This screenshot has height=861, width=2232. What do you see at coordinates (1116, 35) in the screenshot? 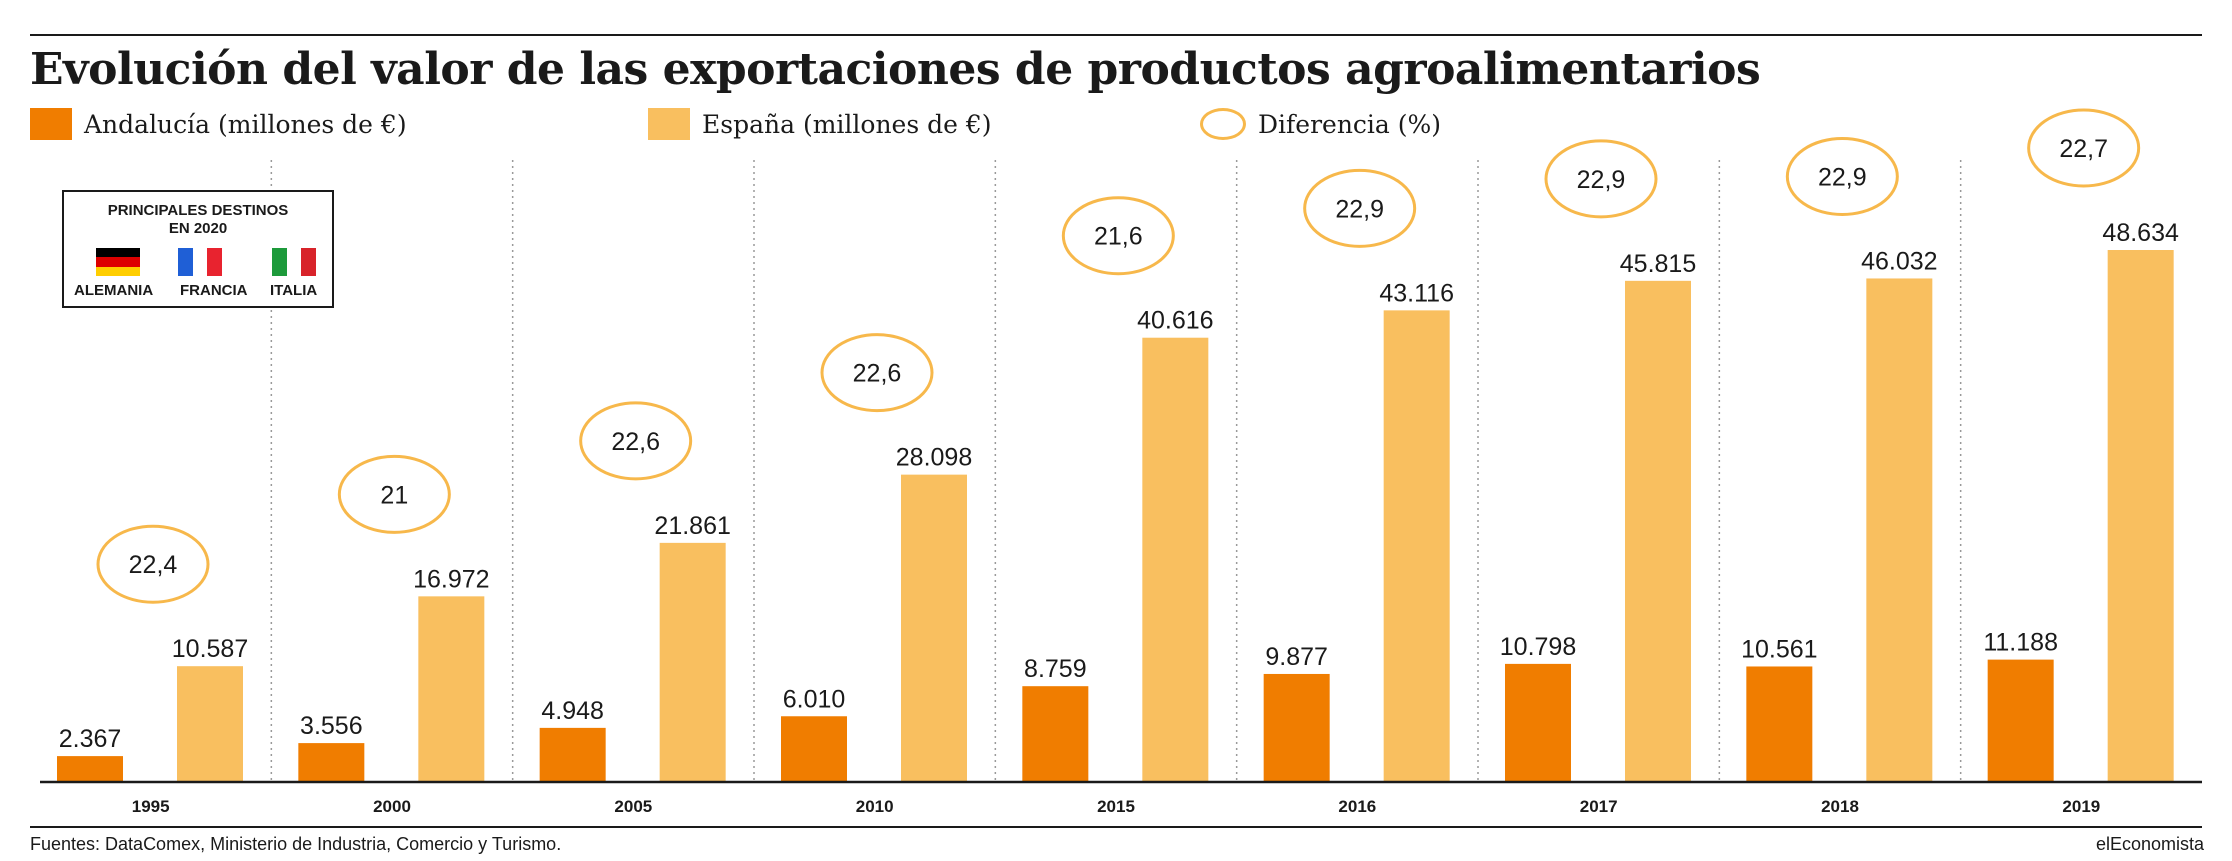
I see `top-rule` at bounding box center [1116, 35].